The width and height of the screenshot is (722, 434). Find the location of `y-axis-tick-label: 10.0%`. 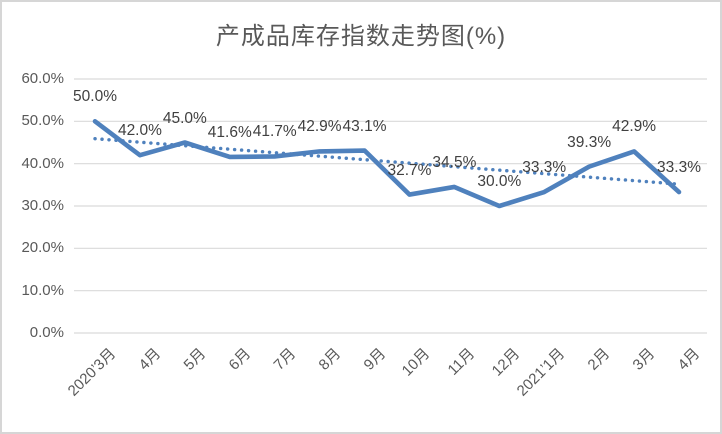

y-axis-tick-label: 10.0% is located at coordinates (42, 290).